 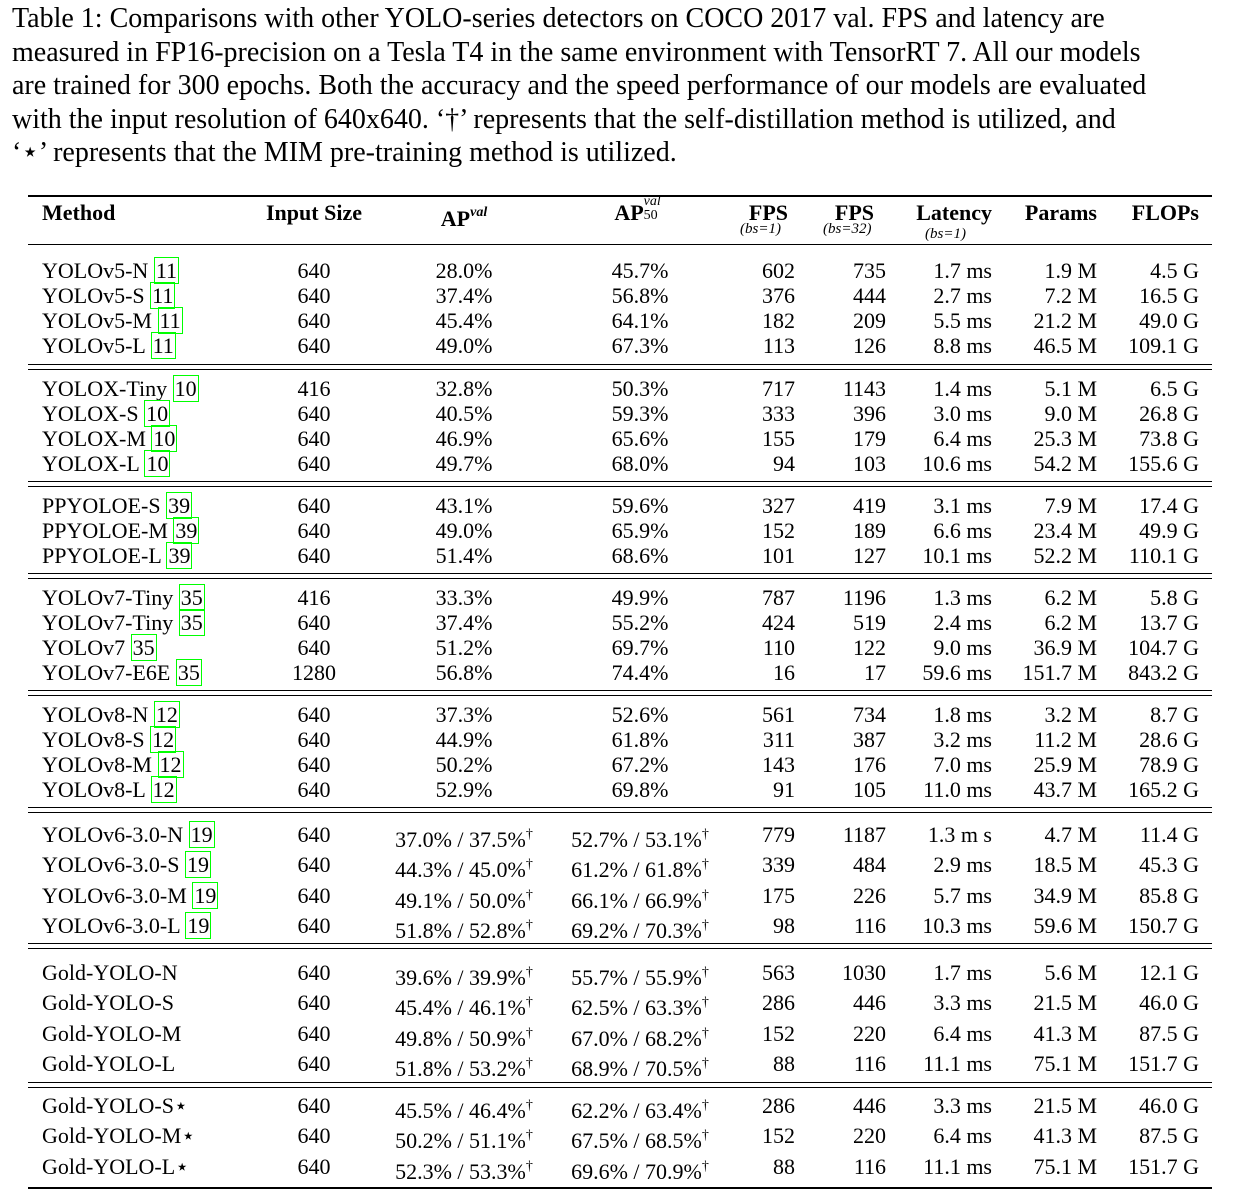 What do you see at coordinates (106, 463) in the screenshot?
I see `method-name: YOLOX-L 10` at bounding box center [106, 463].